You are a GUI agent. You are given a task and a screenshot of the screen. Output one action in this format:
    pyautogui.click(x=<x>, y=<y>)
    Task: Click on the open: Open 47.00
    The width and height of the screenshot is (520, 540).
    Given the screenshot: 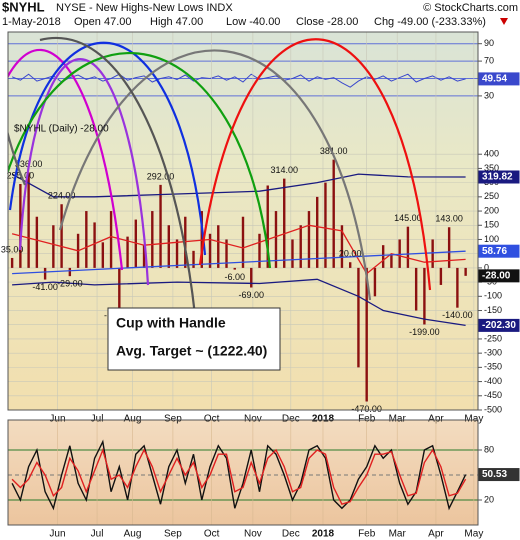 What is the action you would take?
    pyautogui.click(x=103, y=22)
    